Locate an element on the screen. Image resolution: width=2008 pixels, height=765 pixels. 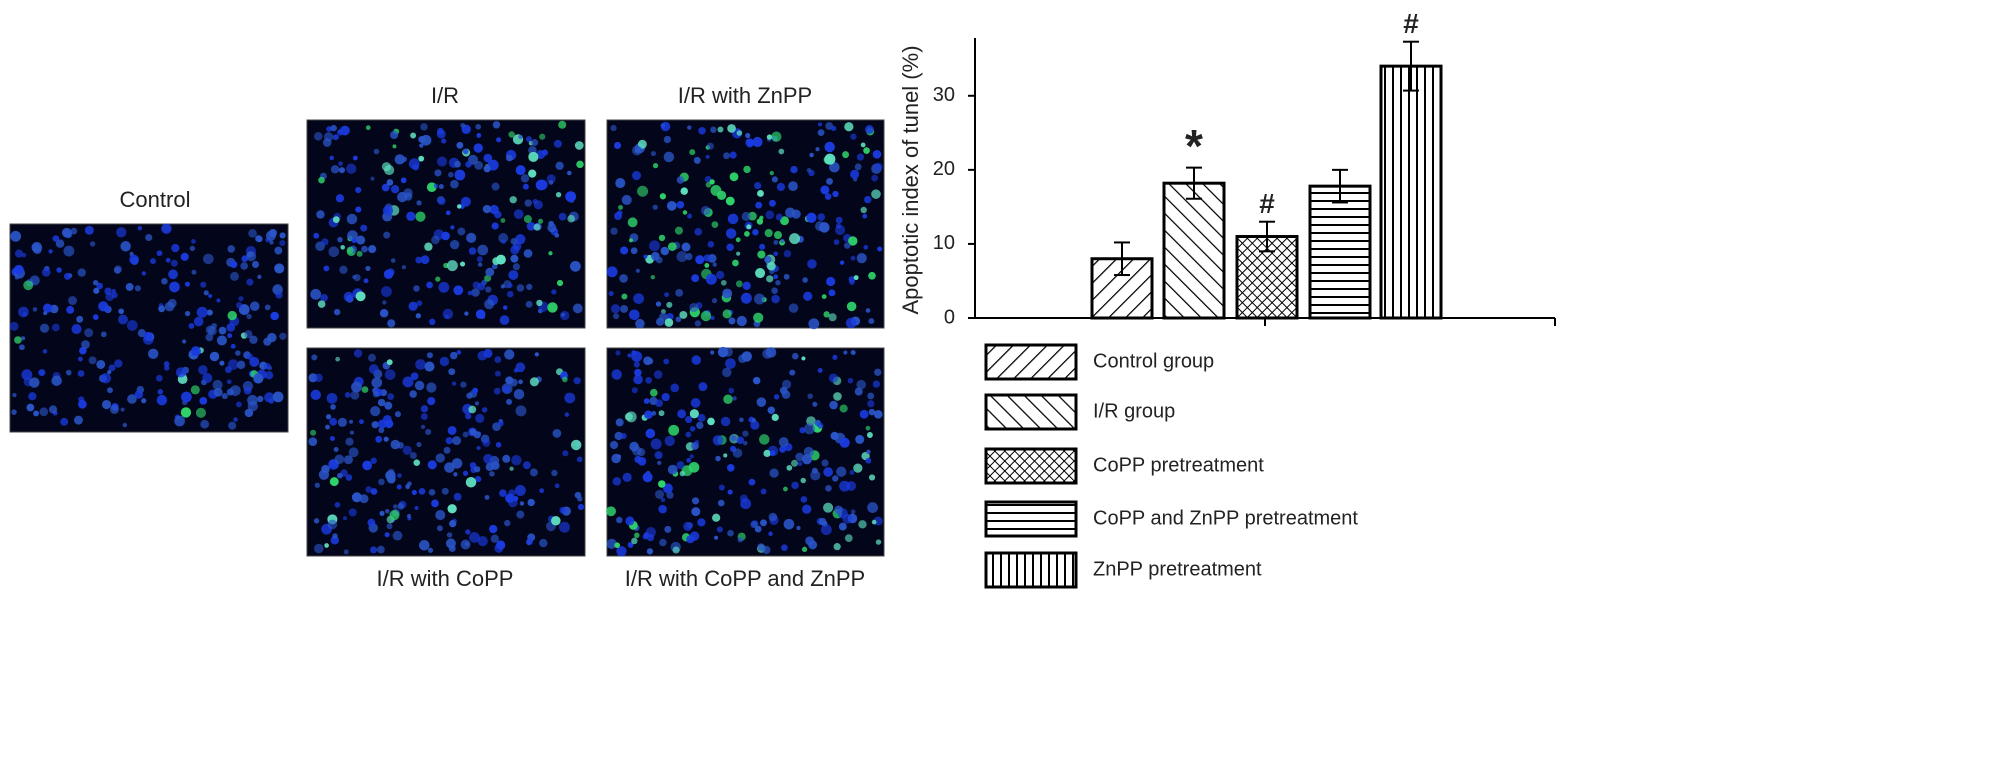
legend-label: ZnPP pretreatment is located at coordinates (1177, 569).